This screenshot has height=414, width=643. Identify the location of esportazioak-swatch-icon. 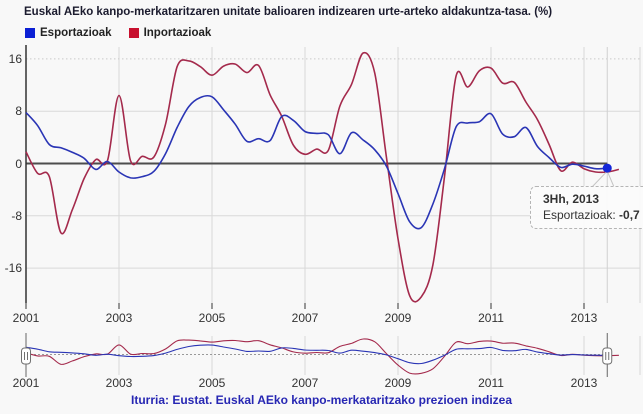
(30, 33).